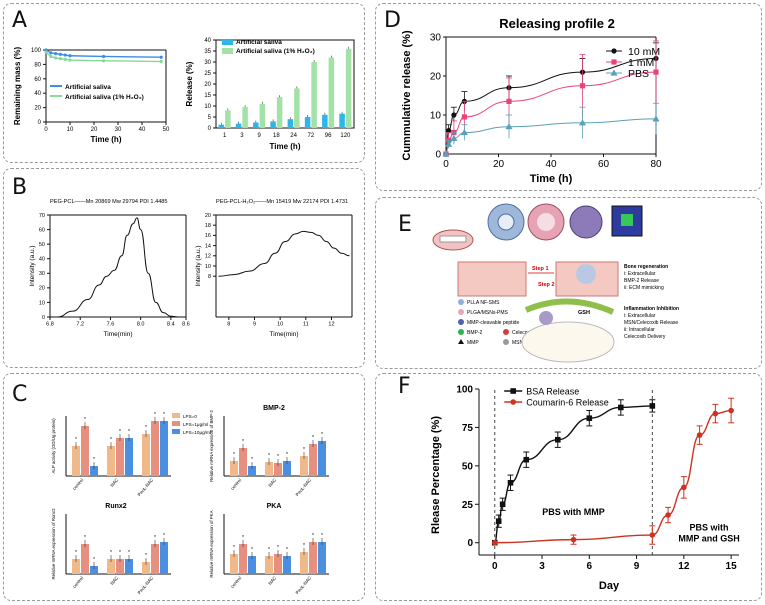 This screenshot has width=765, height=605. I want to click on x-tick-label: NAC, so click(272, 580).